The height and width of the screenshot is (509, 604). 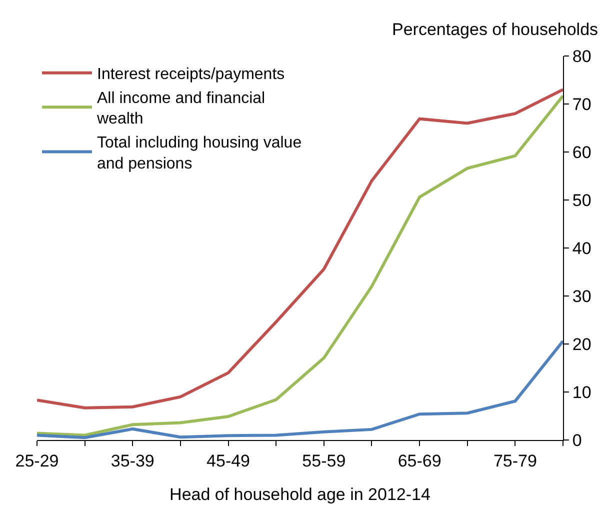 I want to click on y-tick-label: 10, so click(x=582, y=392).